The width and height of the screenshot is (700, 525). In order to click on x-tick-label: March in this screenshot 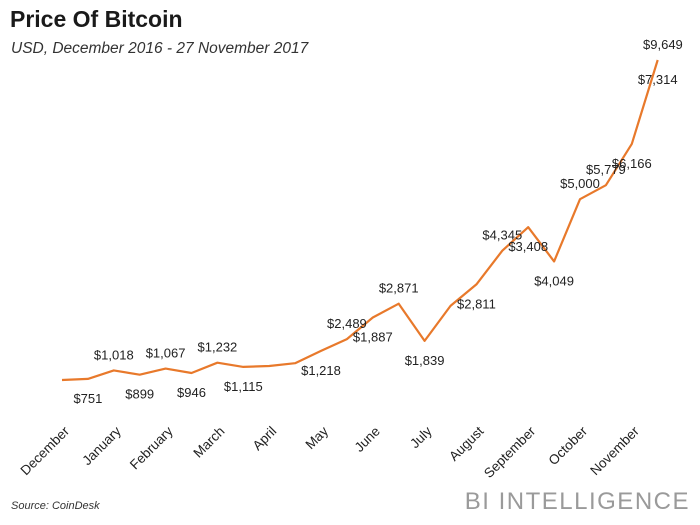, I will do `click(208, 442)`.